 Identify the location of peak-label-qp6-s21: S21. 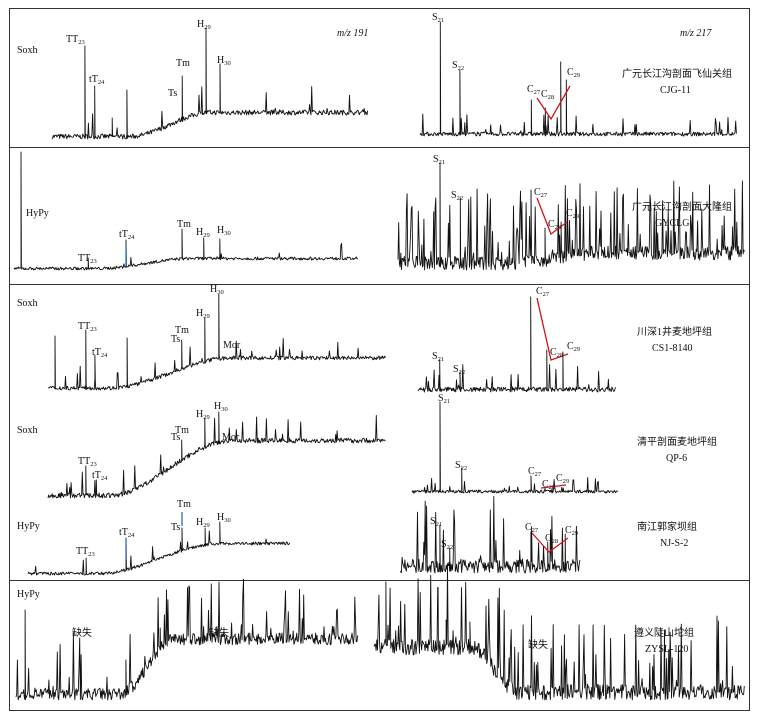
(444, 399).